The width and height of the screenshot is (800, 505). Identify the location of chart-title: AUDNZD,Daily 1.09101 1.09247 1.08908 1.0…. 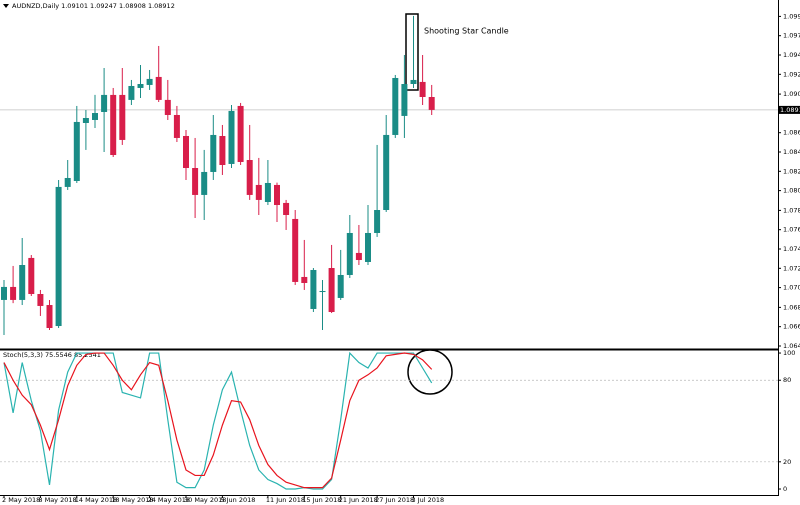
(93, 6).